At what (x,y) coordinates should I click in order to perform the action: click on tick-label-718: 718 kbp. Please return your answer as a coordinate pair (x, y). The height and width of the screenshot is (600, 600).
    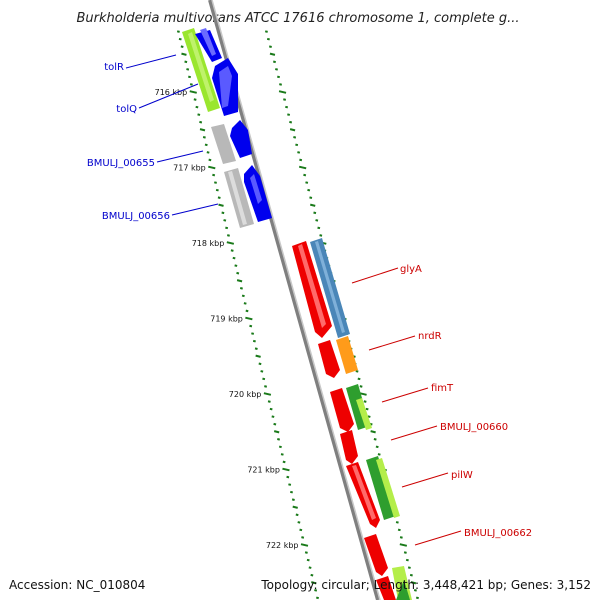
    Looking at the image, I should click on (208, 243).